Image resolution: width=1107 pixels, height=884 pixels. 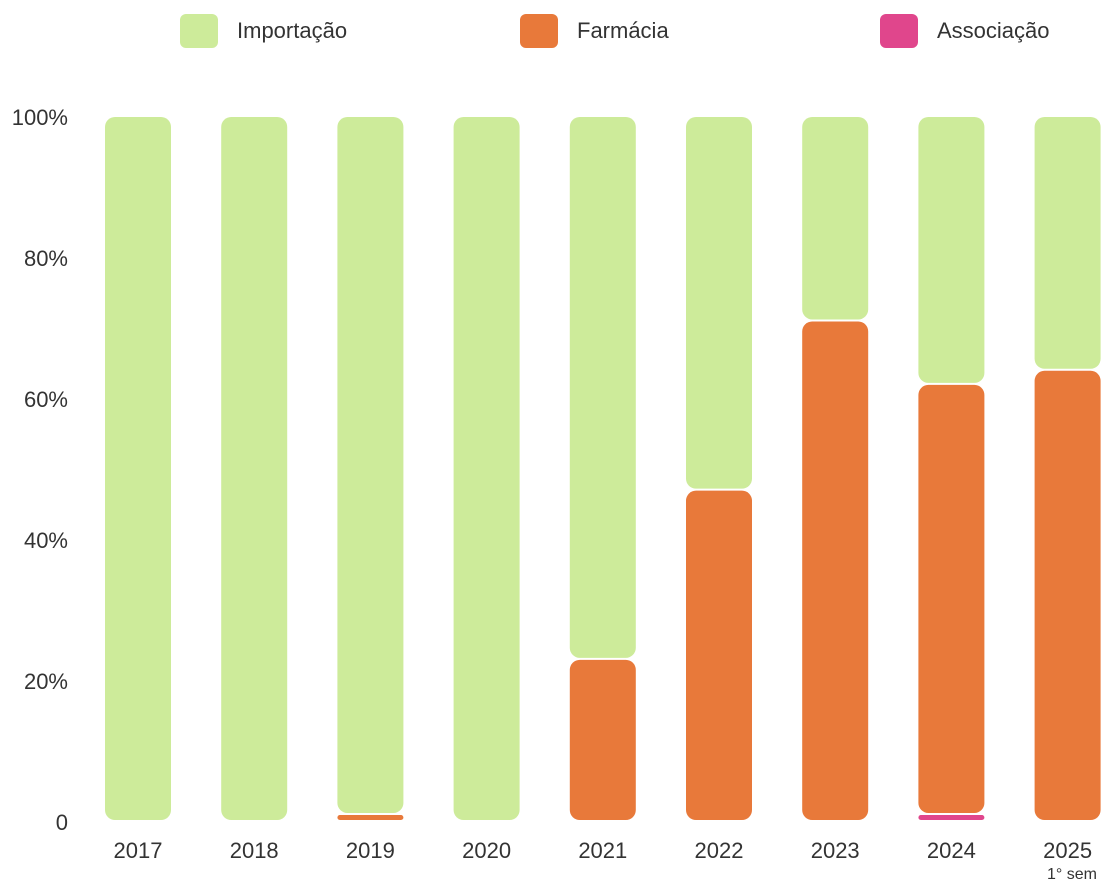 I want to click on x-tick-label: 2022, so click(x=719, y=850).